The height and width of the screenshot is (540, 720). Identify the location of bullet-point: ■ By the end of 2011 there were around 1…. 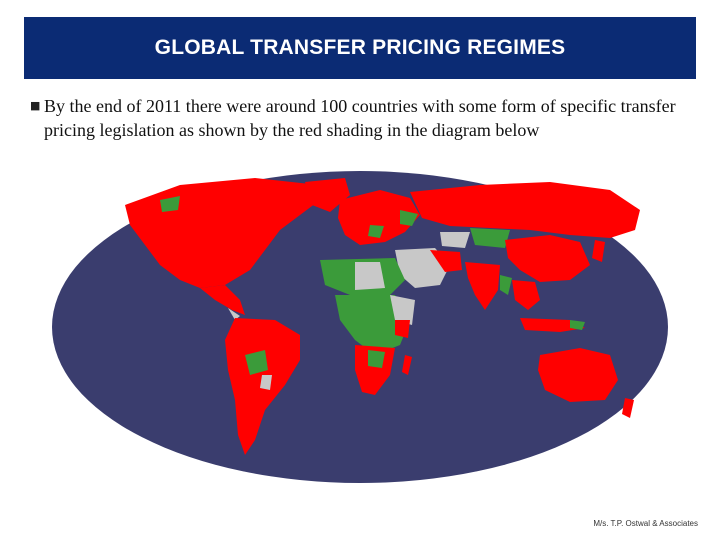
(360, 118).